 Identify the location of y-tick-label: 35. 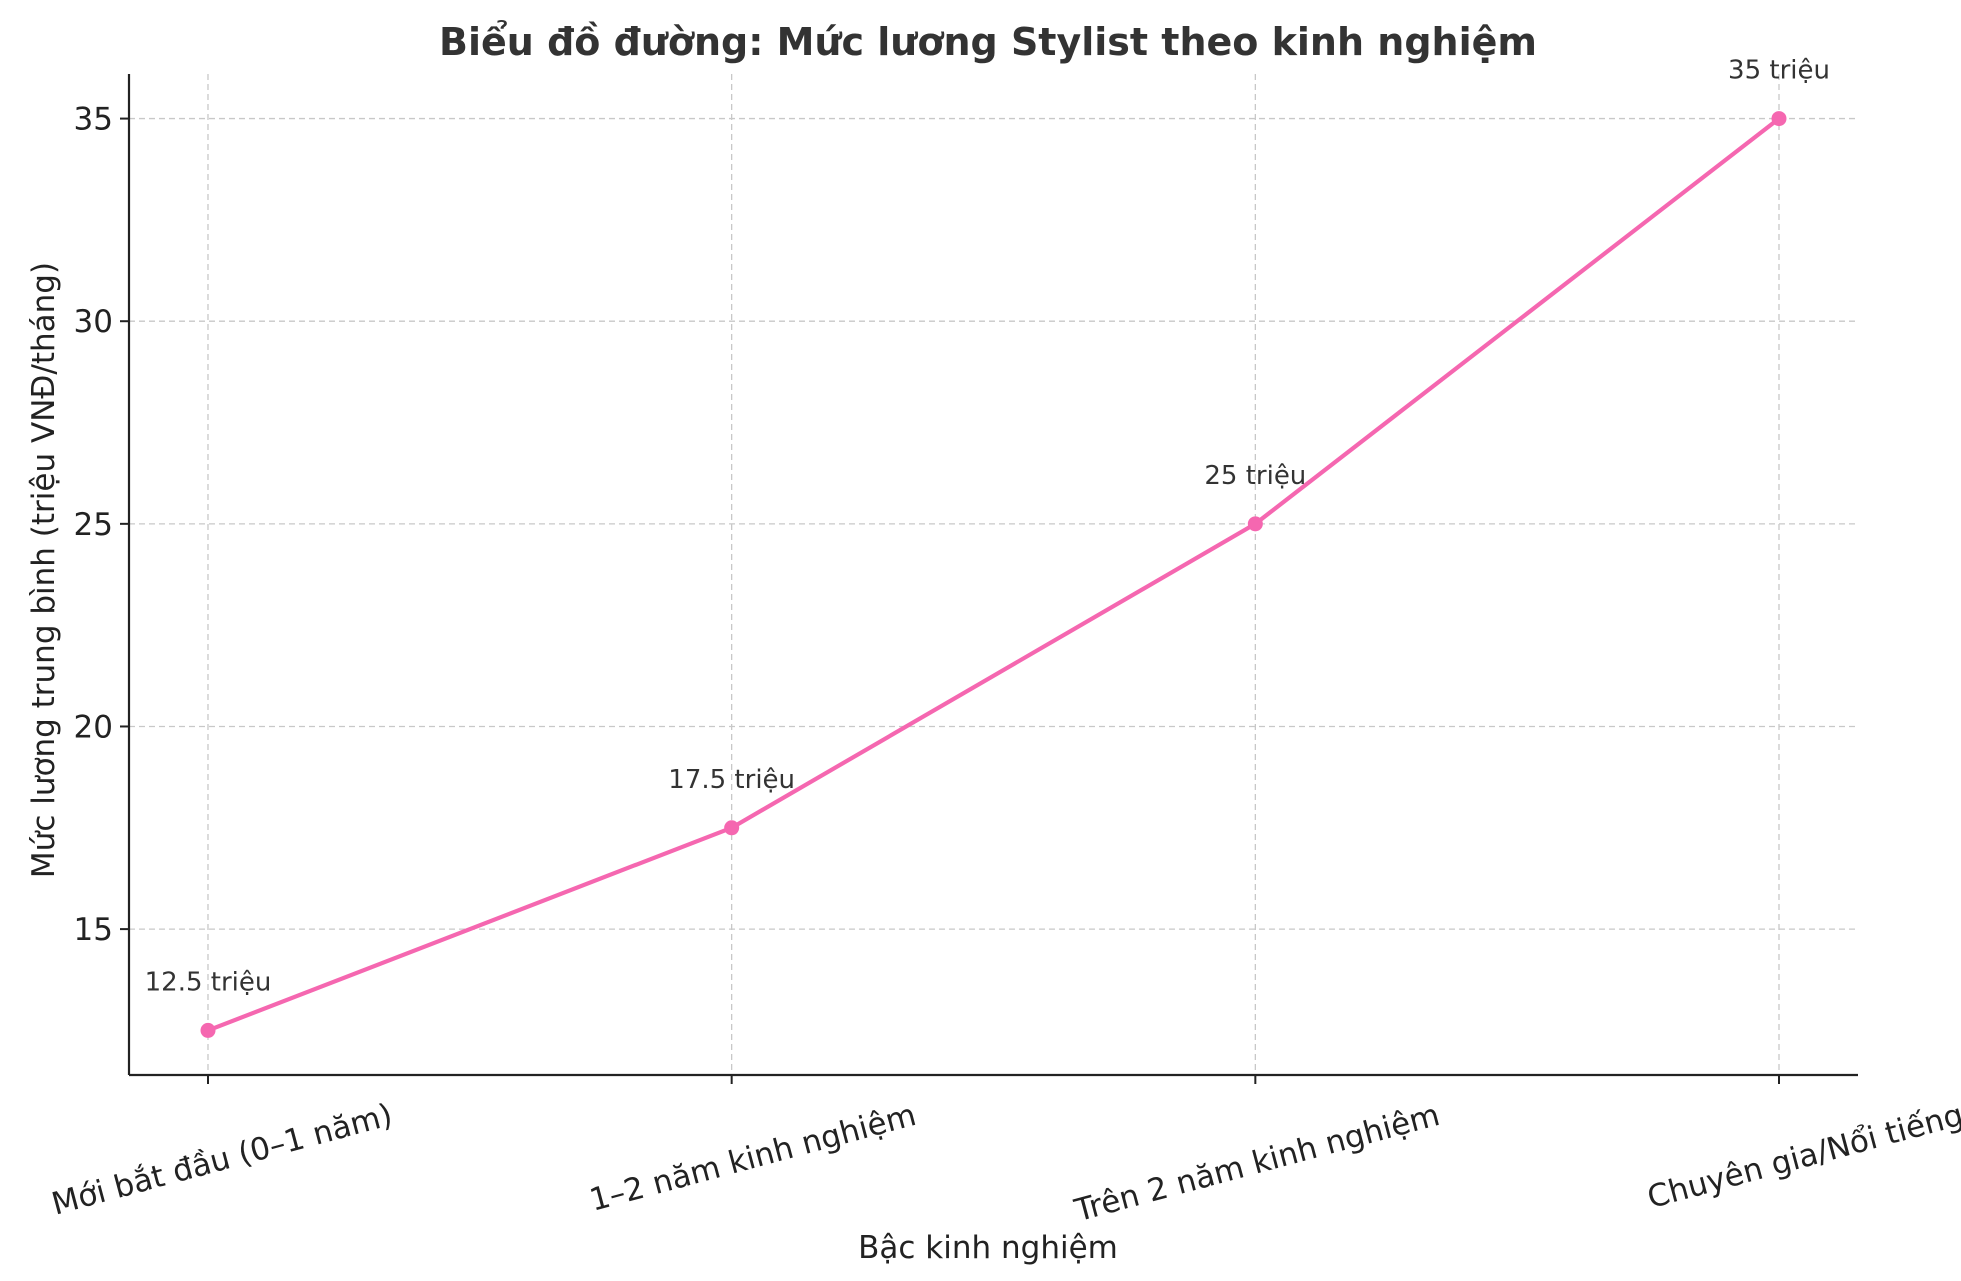
(93, 120).